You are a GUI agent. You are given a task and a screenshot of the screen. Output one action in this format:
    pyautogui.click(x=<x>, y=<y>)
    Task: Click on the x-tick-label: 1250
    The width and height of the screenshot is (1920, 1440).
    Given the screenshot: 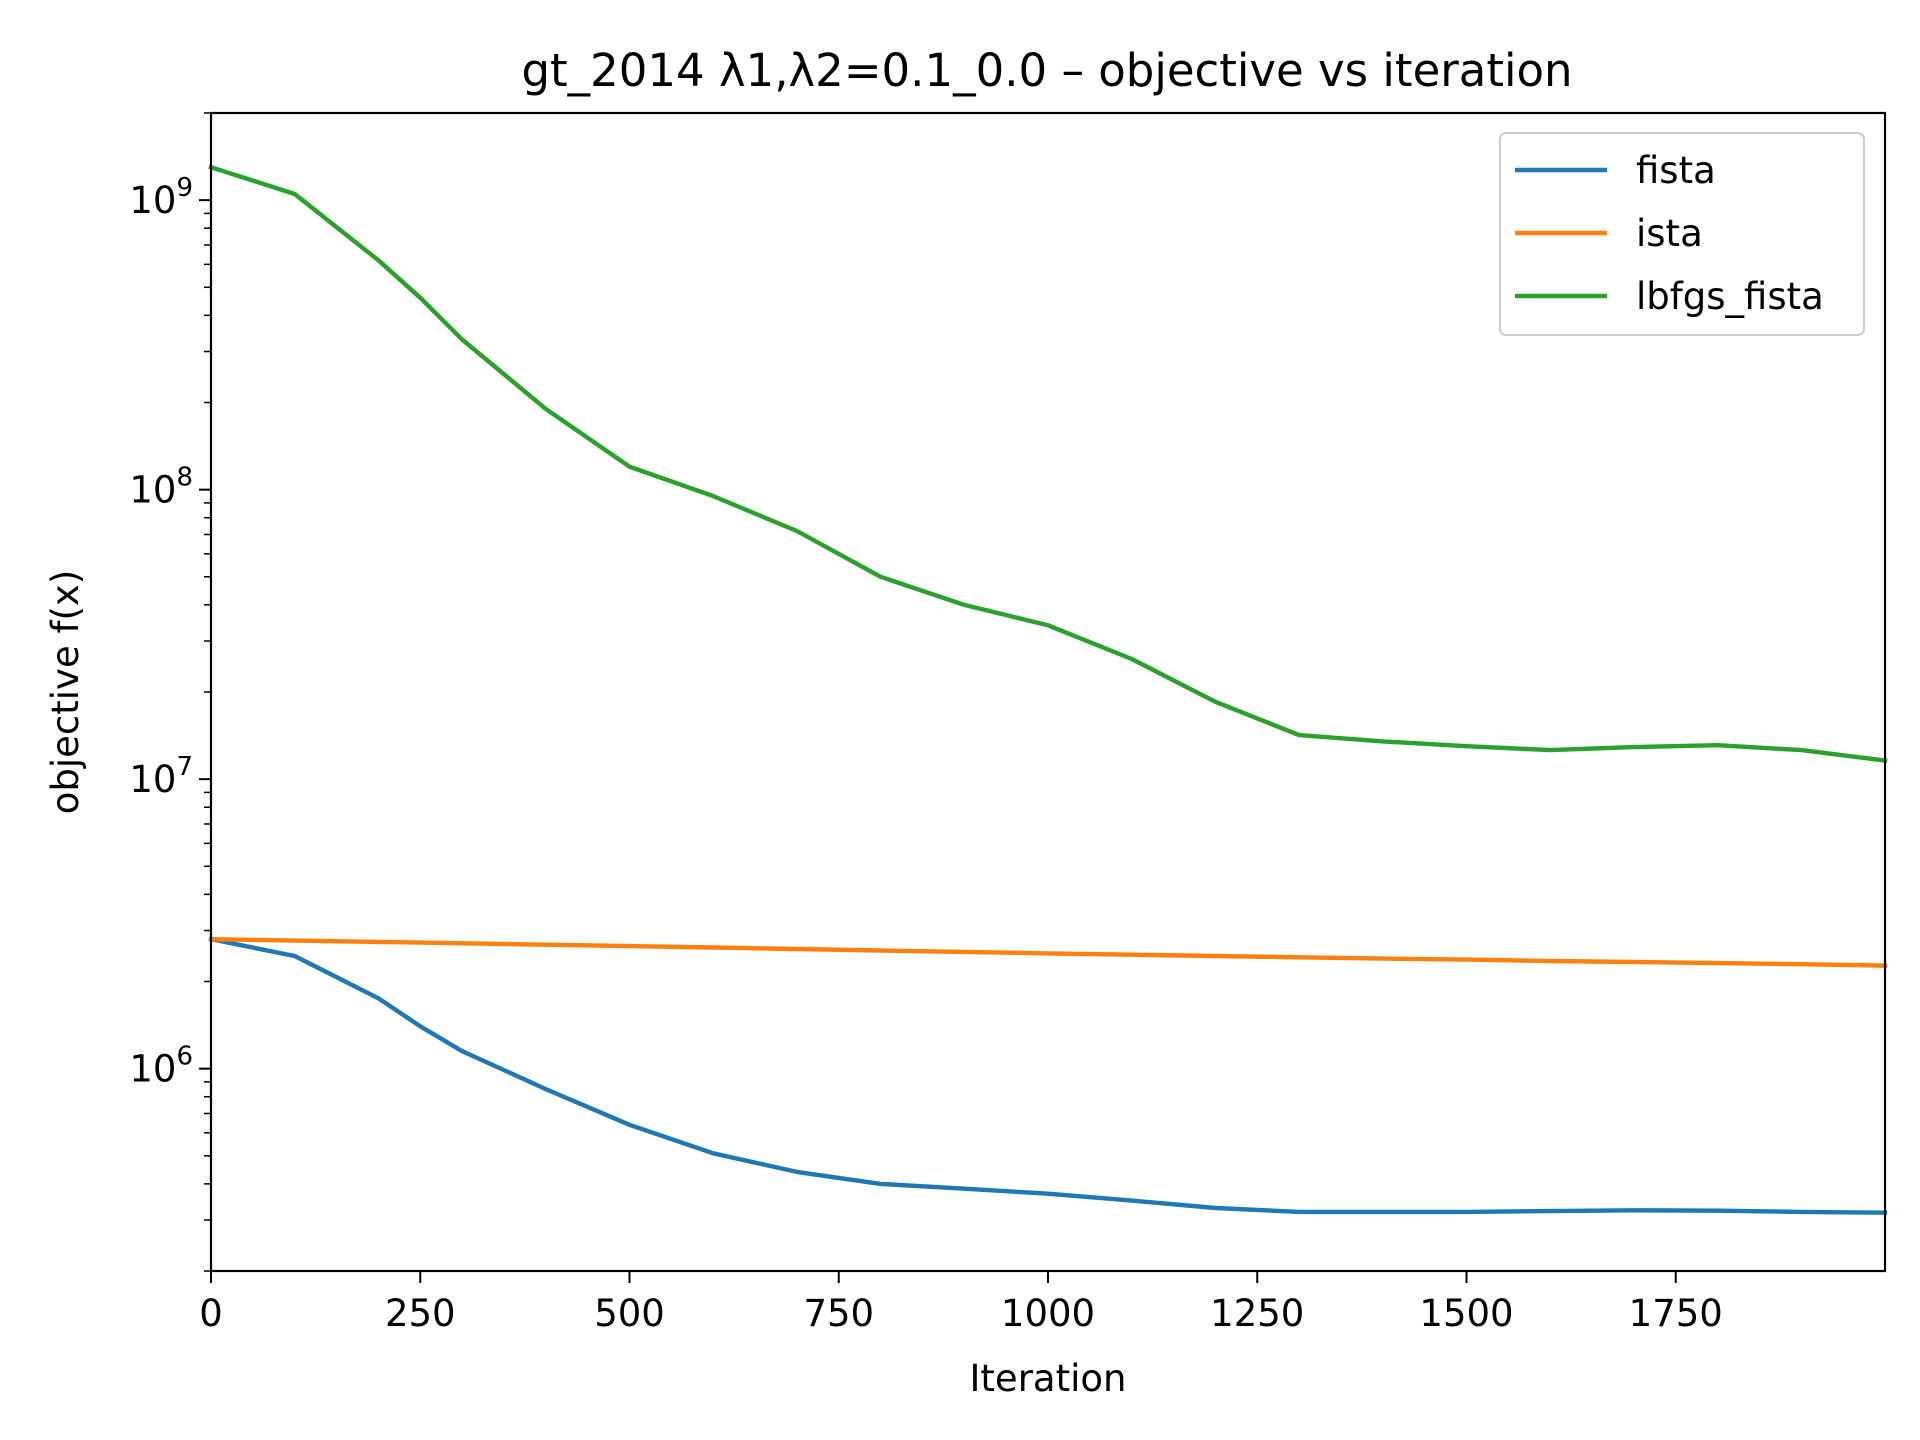 What is the action you would take?
    pyautogui.click(x=1257, y=1313)
    